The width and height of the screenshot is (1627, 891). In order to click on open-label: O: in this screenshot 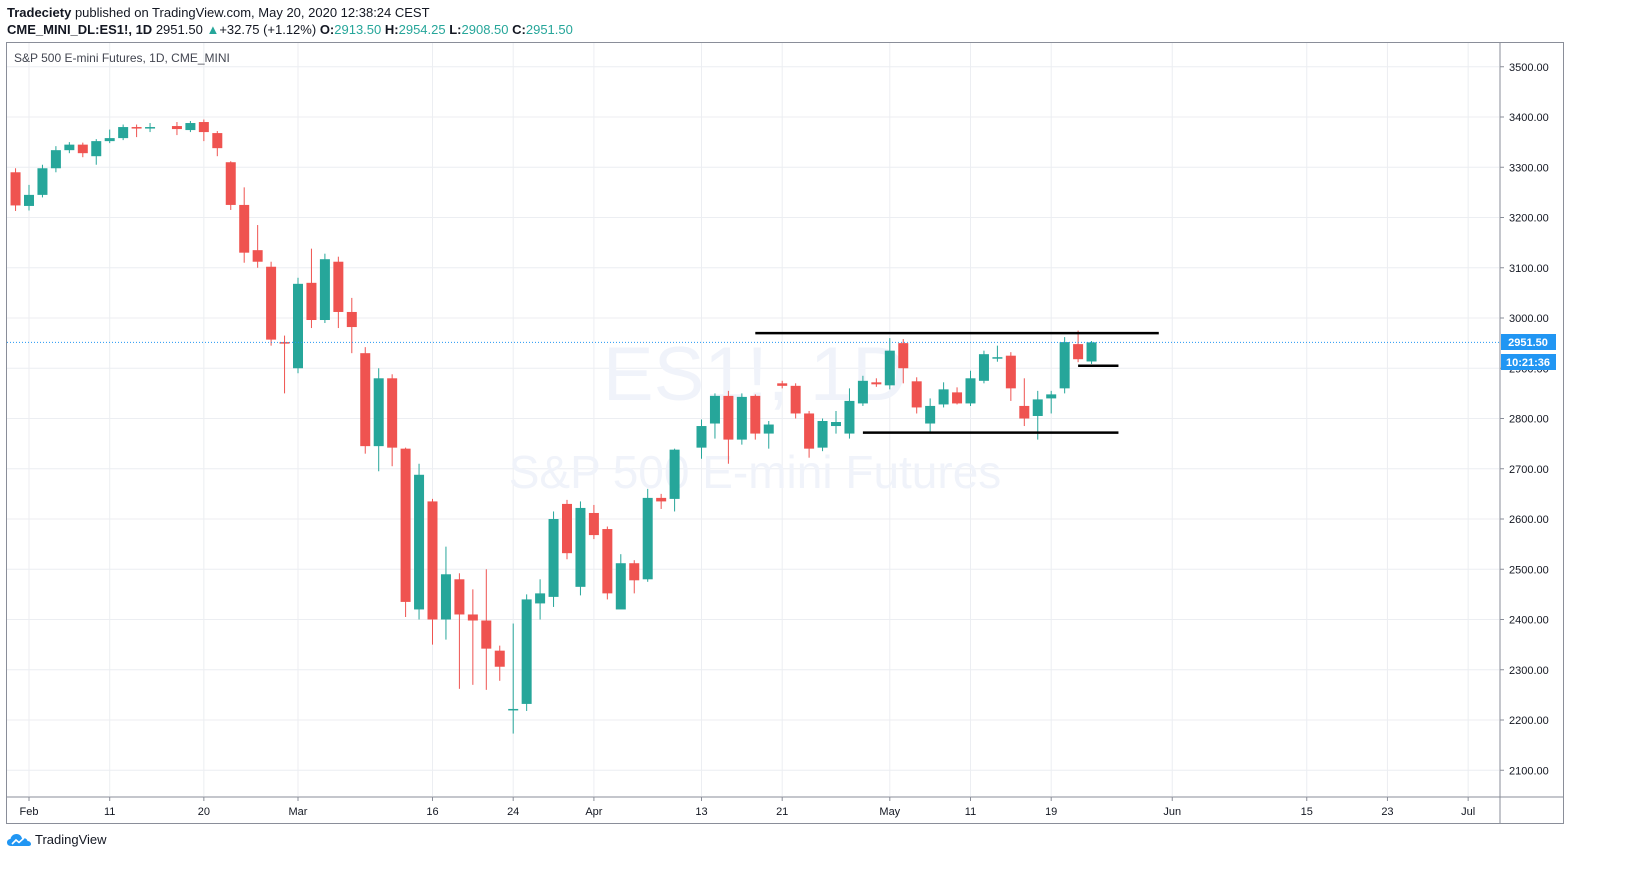, I will do `click(327, 29)`.